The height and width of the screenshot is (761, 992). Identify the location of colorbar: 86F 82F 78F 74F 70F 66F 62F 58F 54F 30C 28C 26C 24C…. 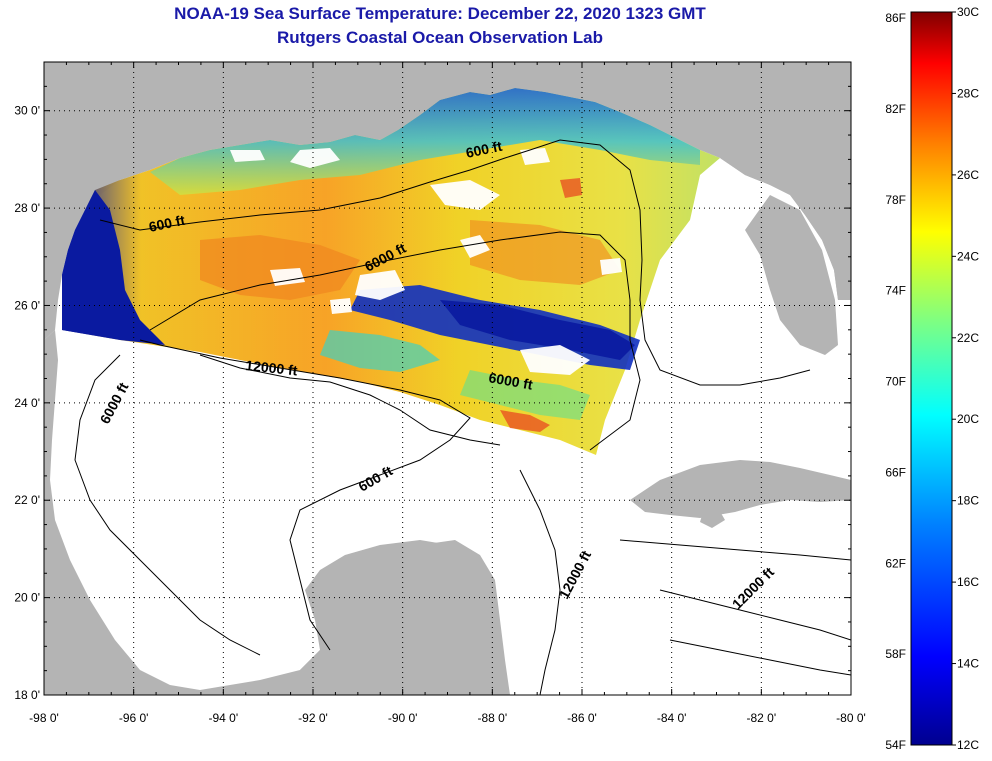
(932, 378).